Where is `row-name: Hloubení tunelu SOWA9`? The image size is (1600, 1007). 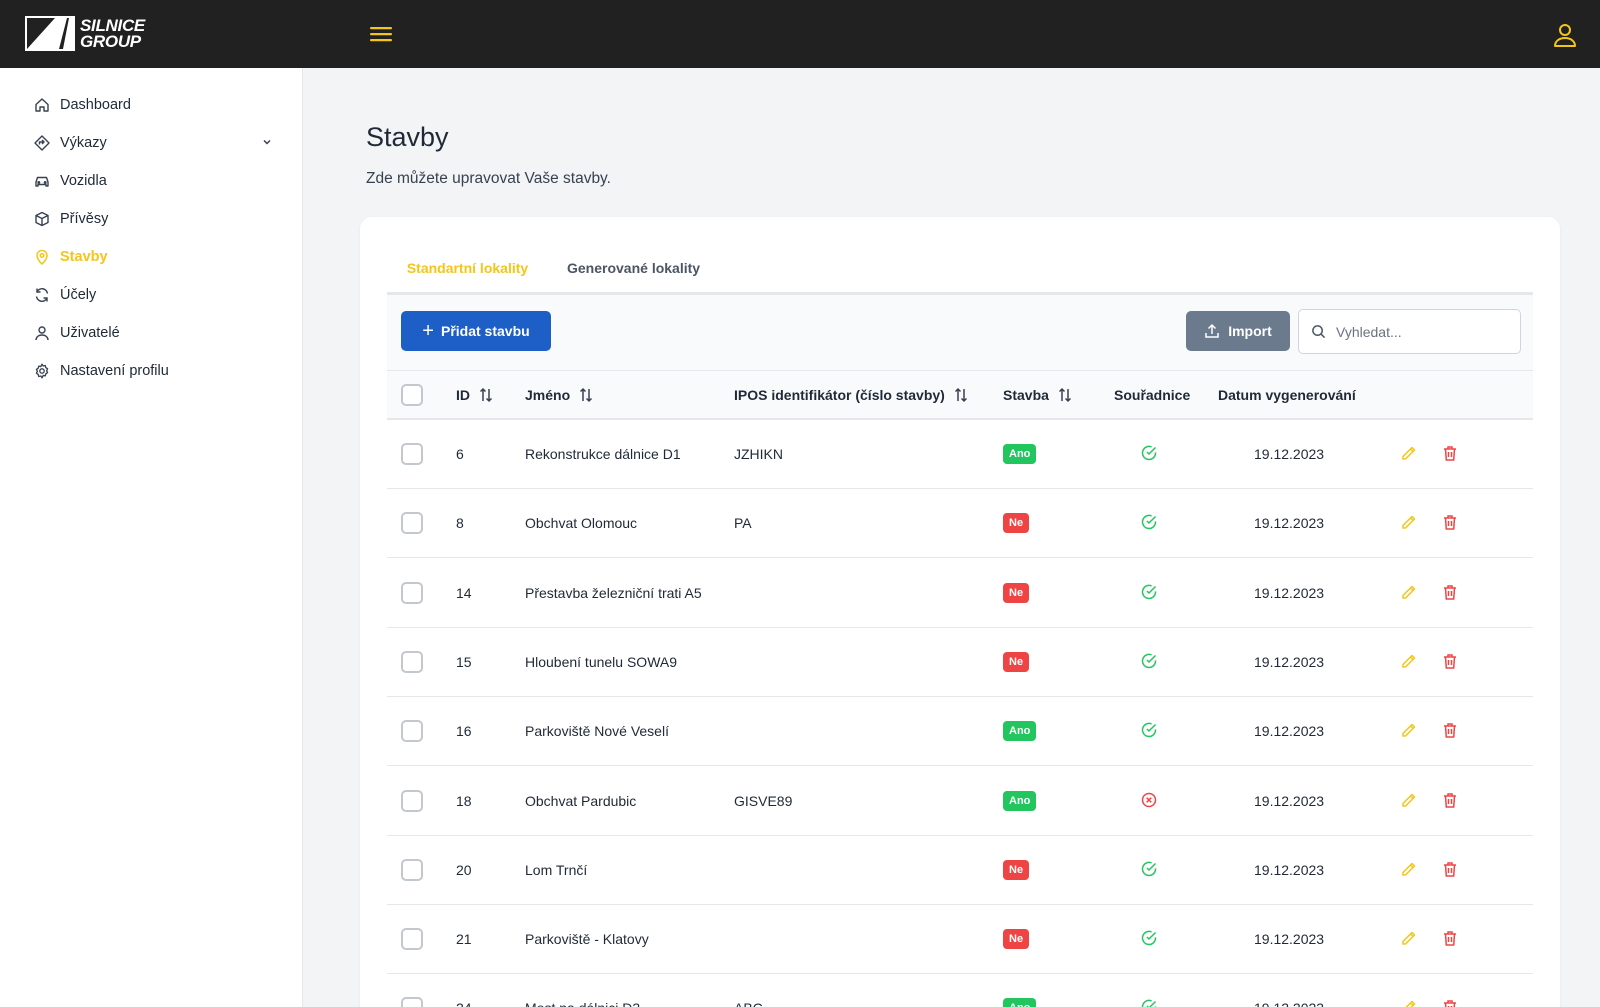 row-name: Hloubení tunelu SOWA9 is located at coordinates (601, 661).